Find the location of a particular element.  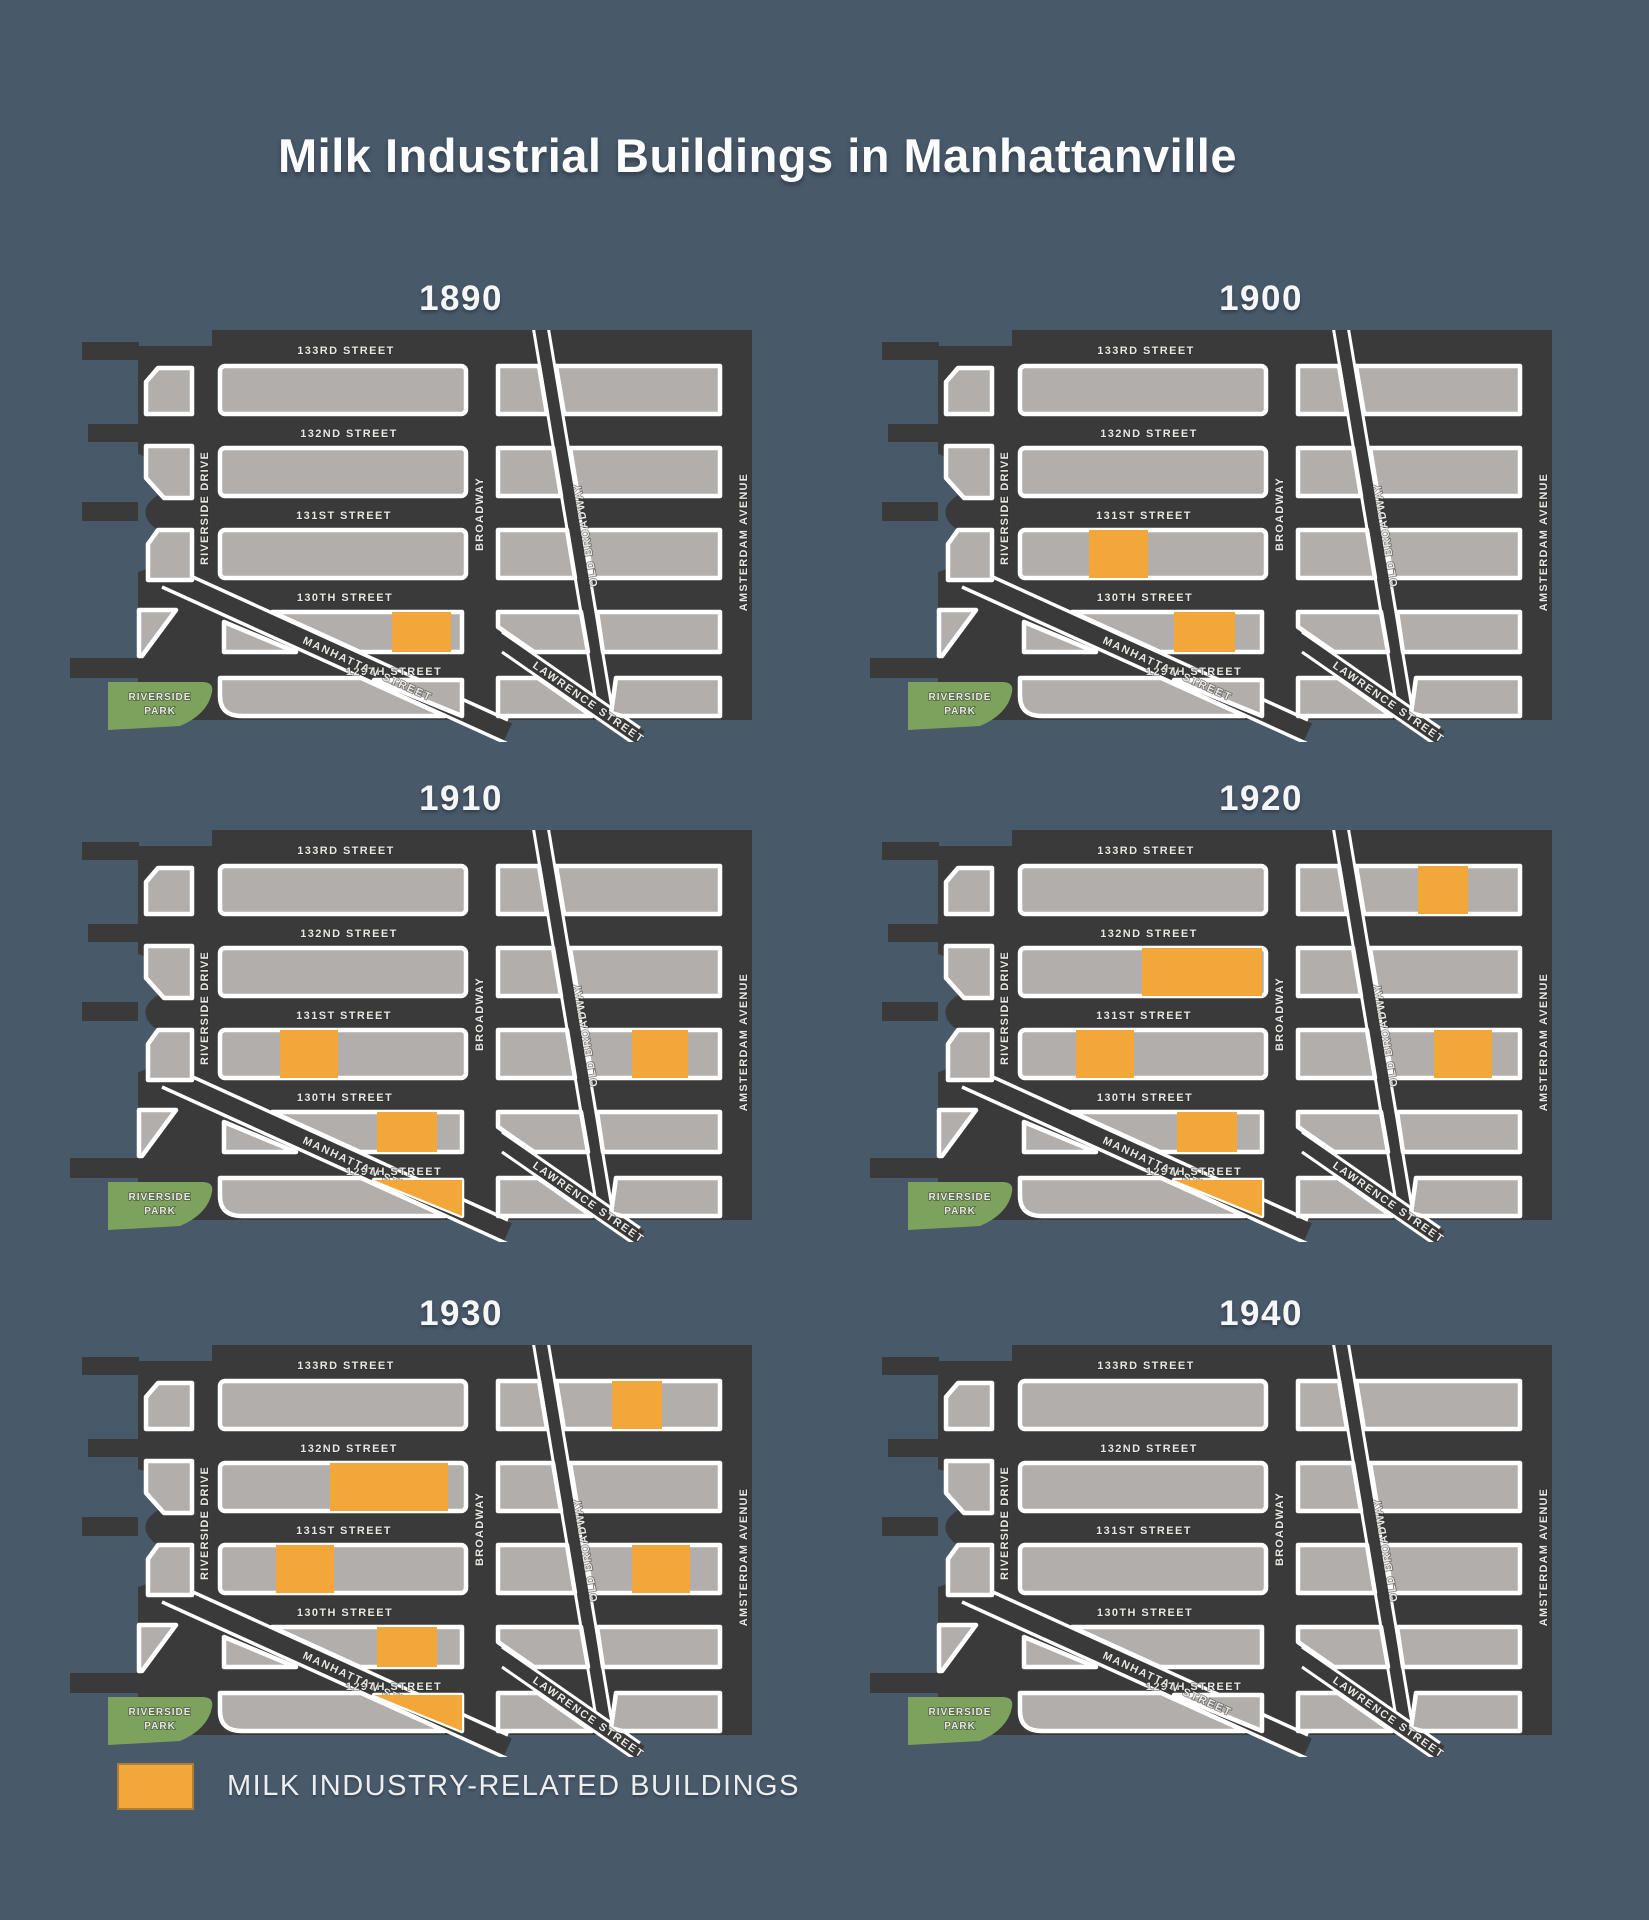

street-label-broadway: BROADWAY is located at coordinates (480, 514).